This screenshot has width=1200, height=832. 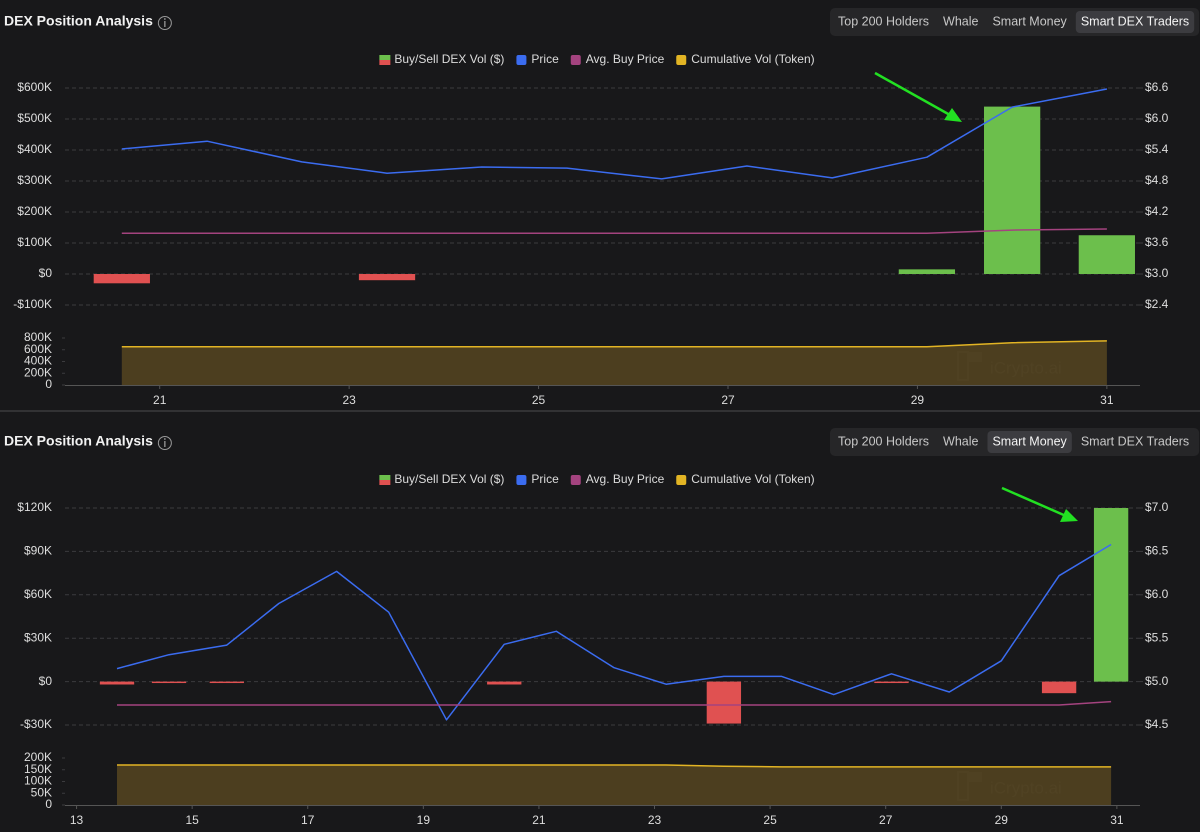 I want to click on info-dot, so click(x=164, y=19).